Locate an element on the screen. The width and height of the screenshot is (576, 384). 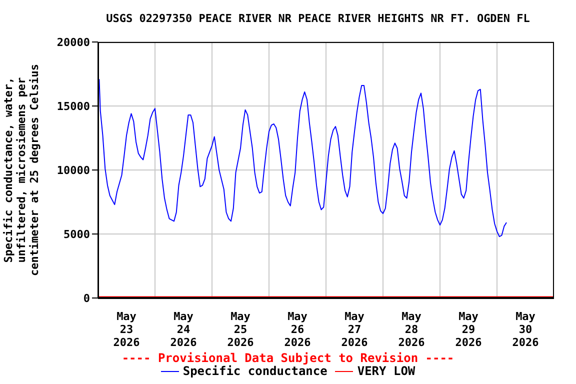
x-tick-label: May 24 2026 is located at coordinates (184, 329).